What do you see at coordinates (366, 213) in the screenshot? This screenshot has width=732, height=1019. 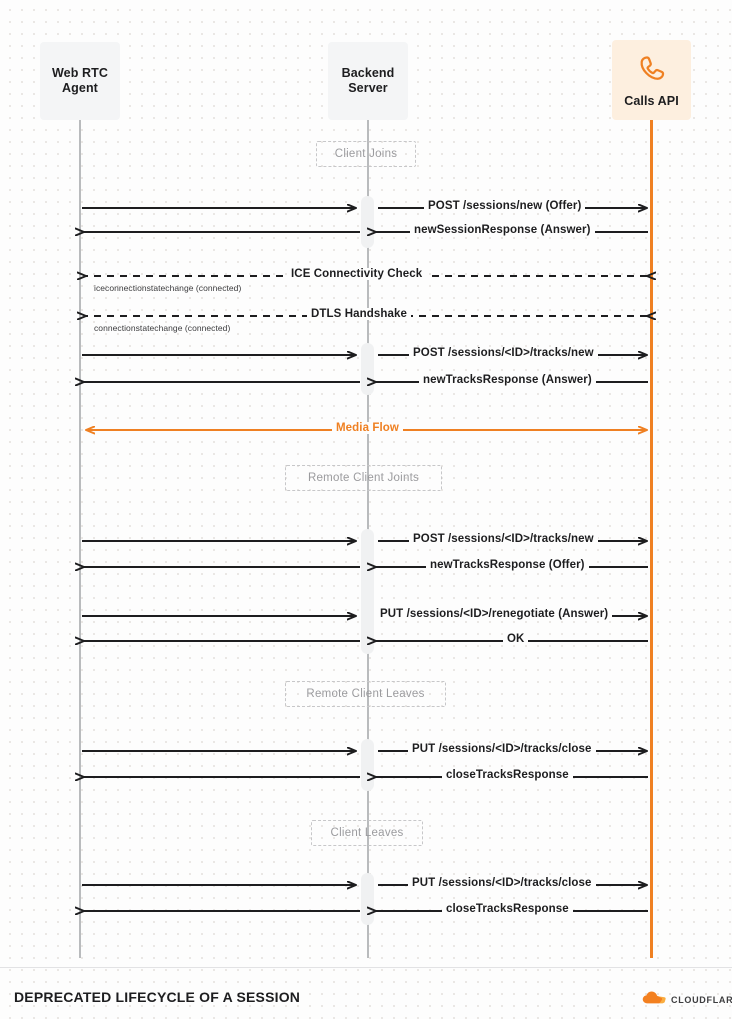 I see `message-row: POST /sessions/new (Offer)` at bounding box center [366, 213].